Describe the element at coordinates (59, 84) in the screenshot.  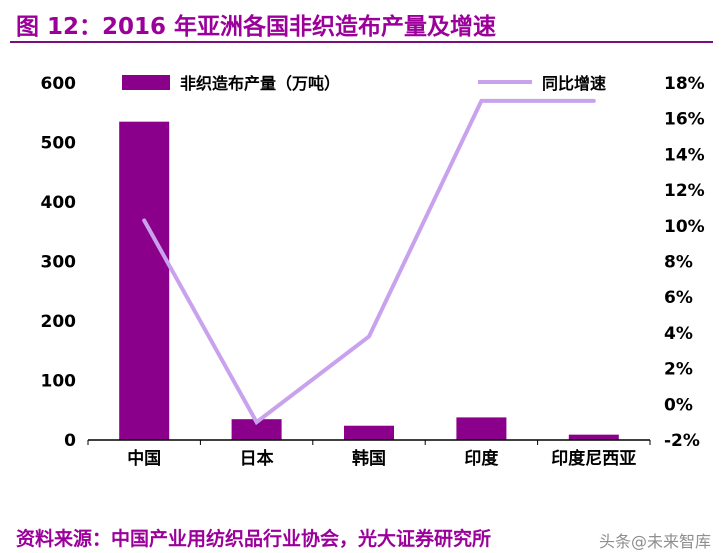
I see `left-axis-tick-label: 600` at that location.